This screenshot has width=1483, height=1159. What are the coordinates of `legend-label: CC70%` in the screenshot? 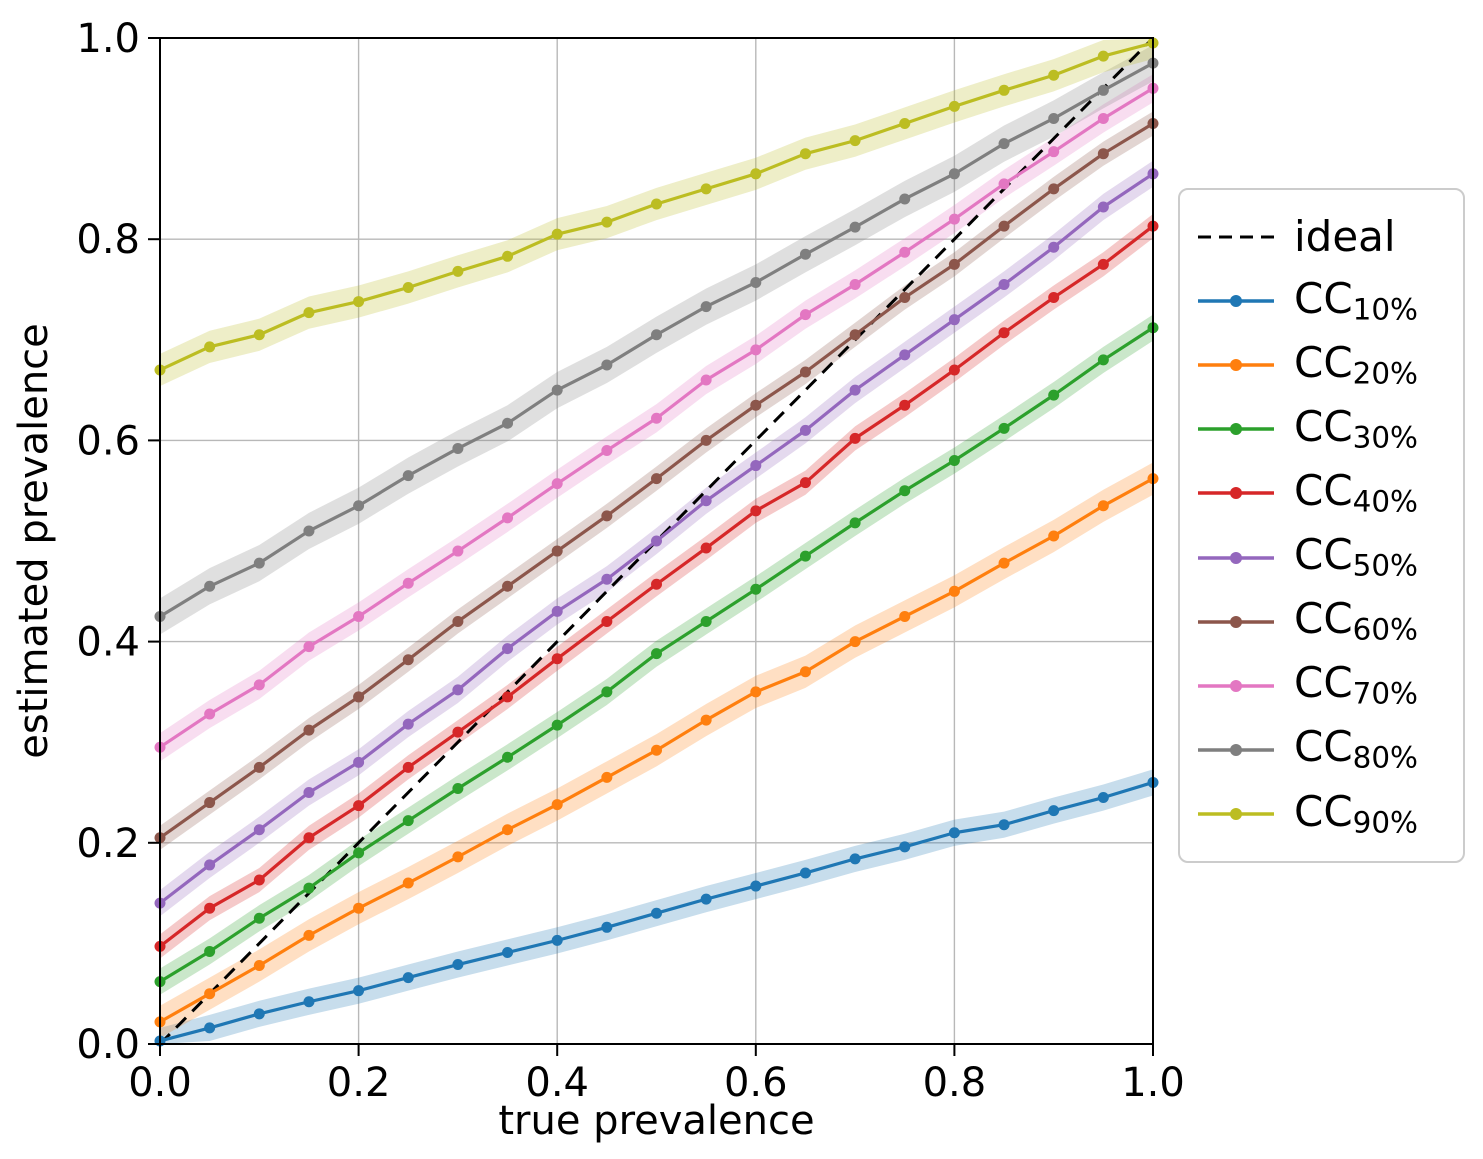 It's located at (1356, 684).